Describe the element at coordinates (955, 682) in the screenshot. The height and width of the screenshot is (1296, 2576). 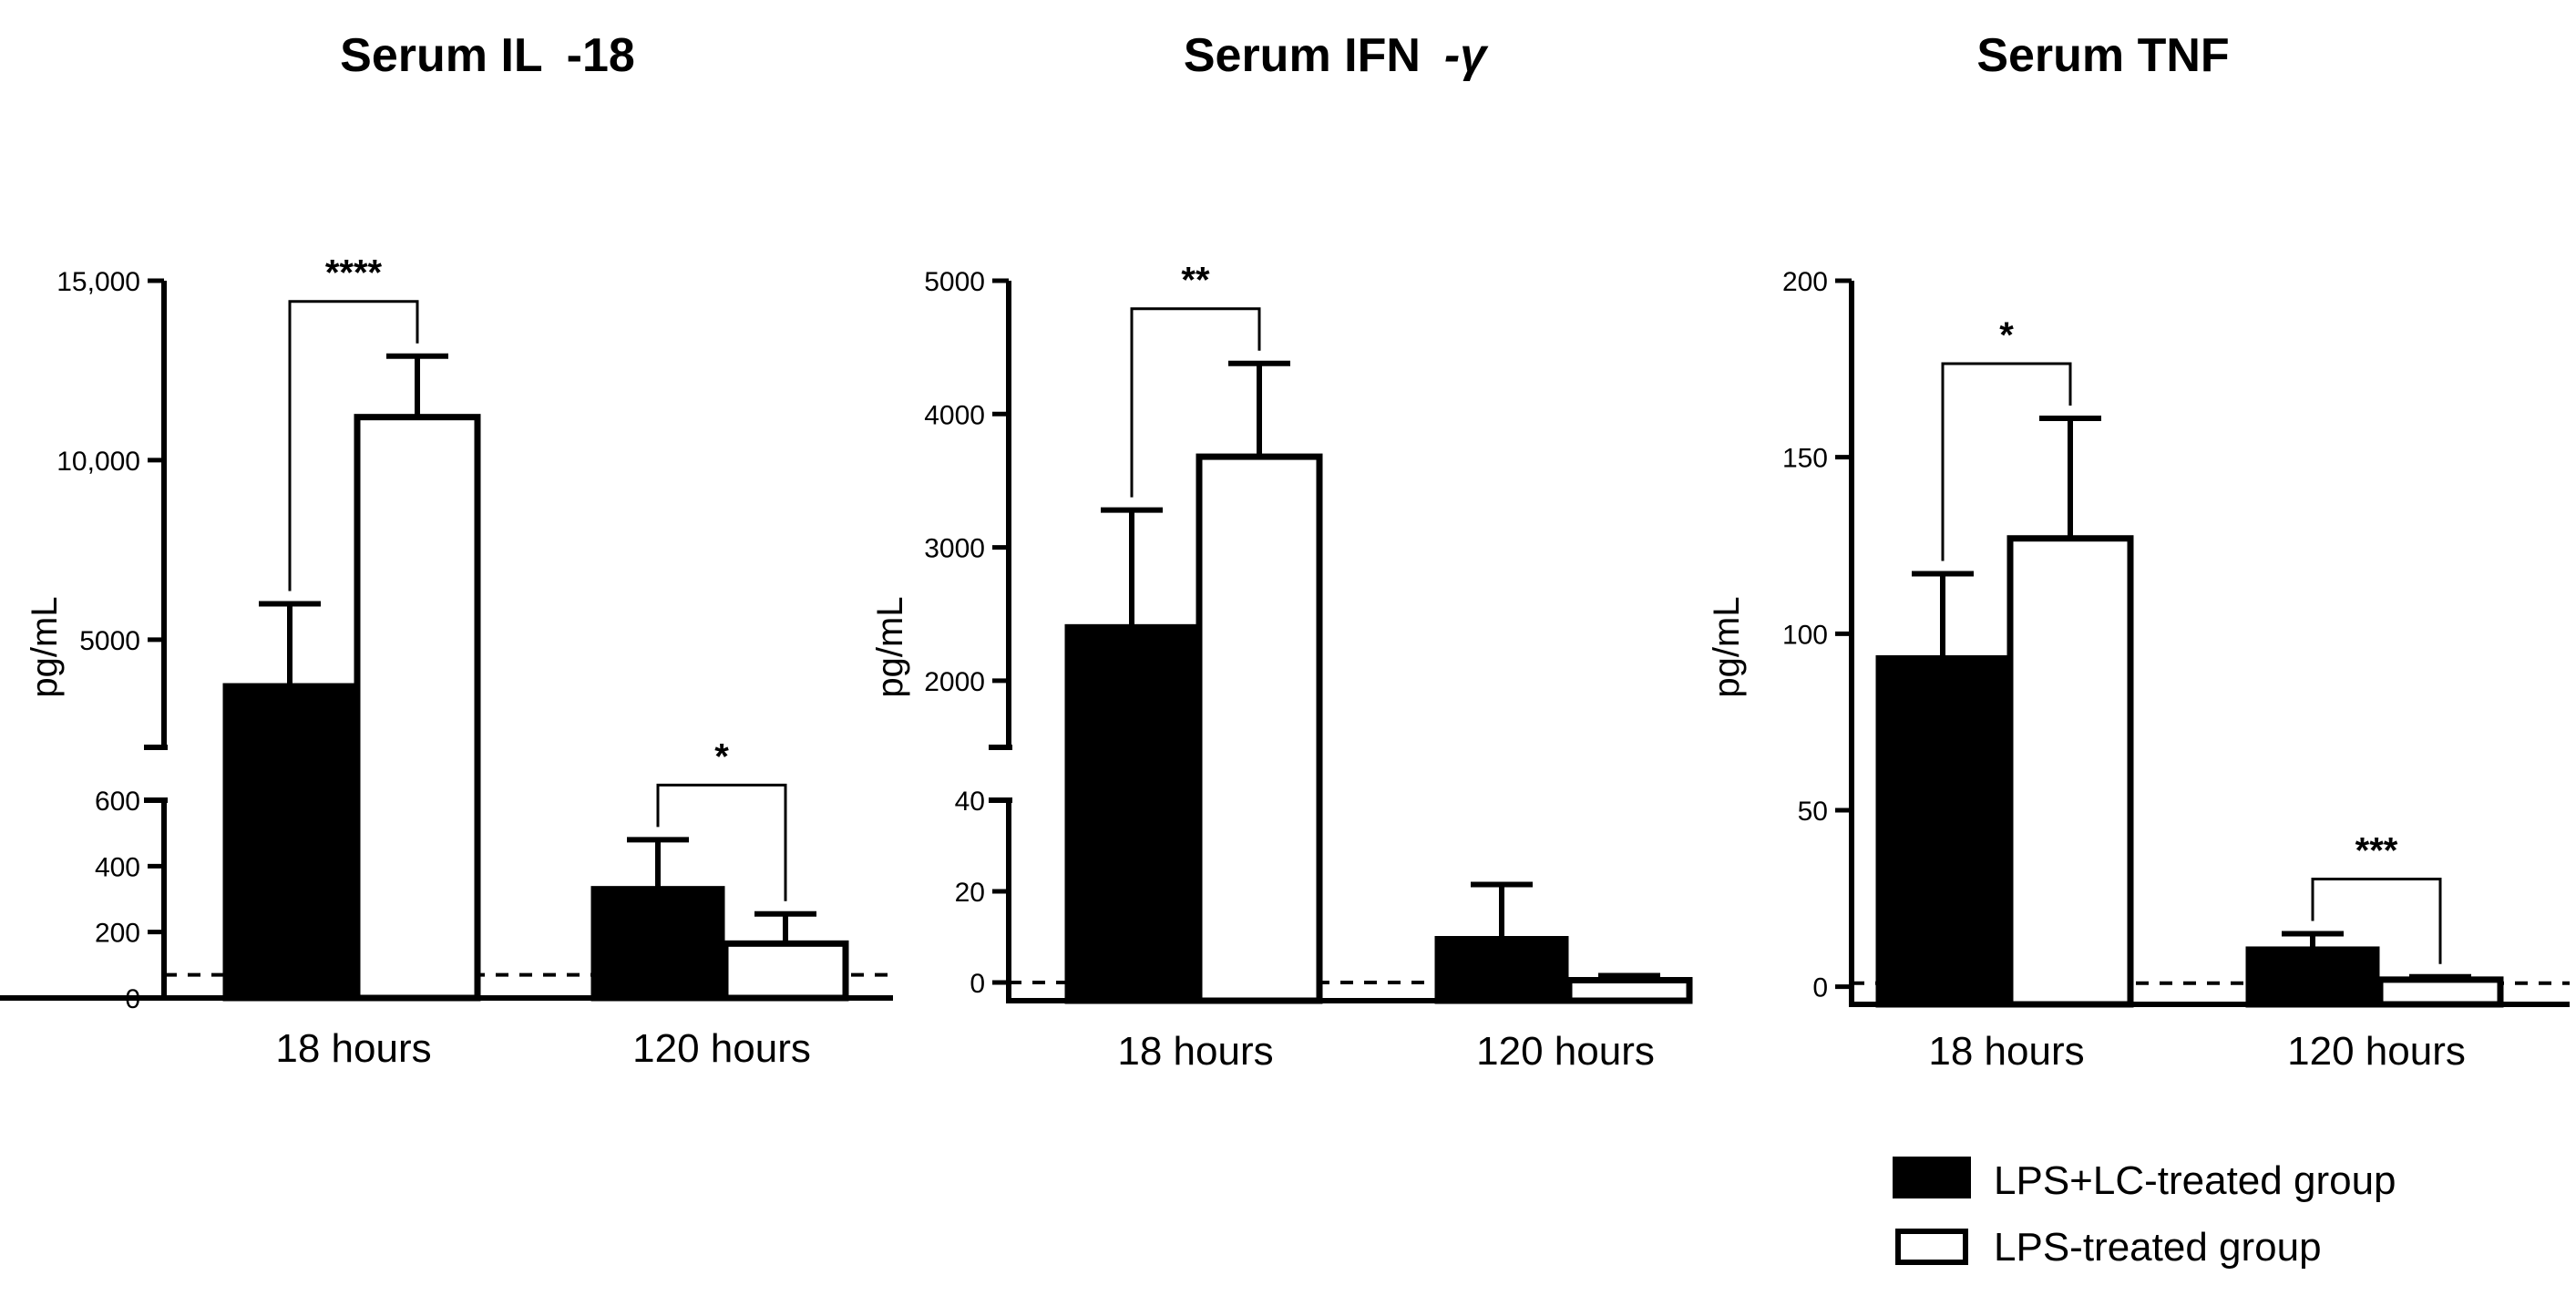
I see `y-tick-label: 2000` at that location.